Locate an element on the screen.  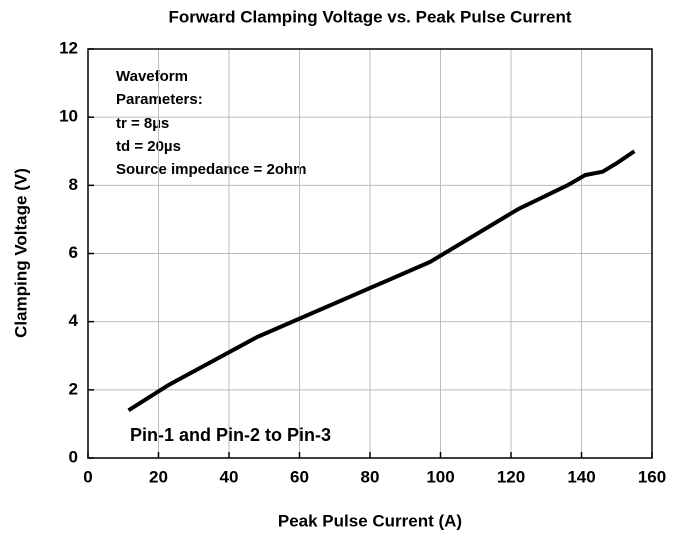
y-tick-label: 4 is located at coordinates (74, 320).